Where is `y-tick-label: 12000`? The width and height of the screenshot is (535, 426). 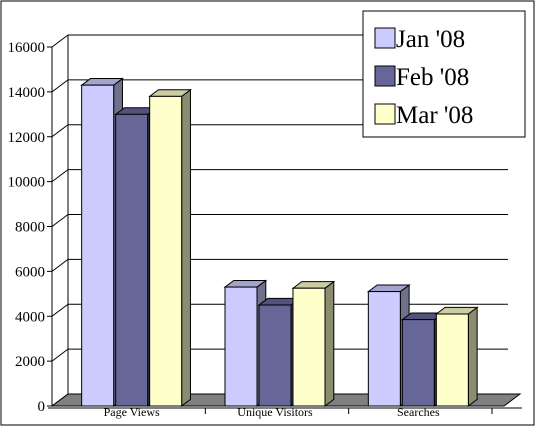
y-tick-label: 12000 is located at coordinates (27, 138).